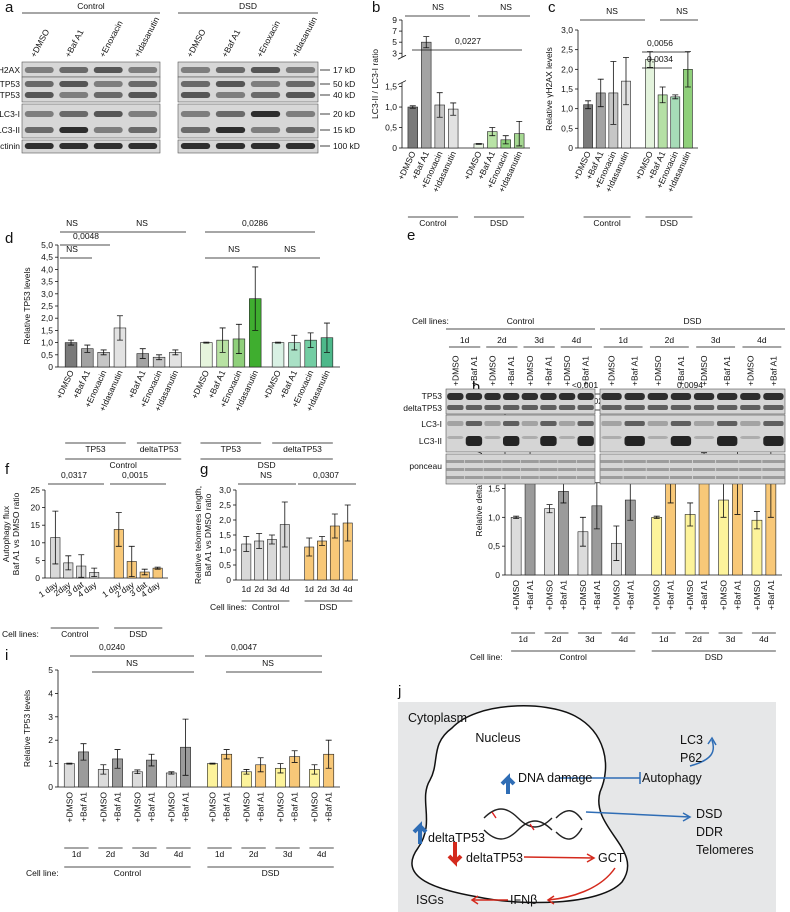 The height and width of the screenshot is (912, 790). What do you see at coordinates (244, 647) in the screenshot?
I see `significance-label: 0,0047` at bounding box center [244, 647].